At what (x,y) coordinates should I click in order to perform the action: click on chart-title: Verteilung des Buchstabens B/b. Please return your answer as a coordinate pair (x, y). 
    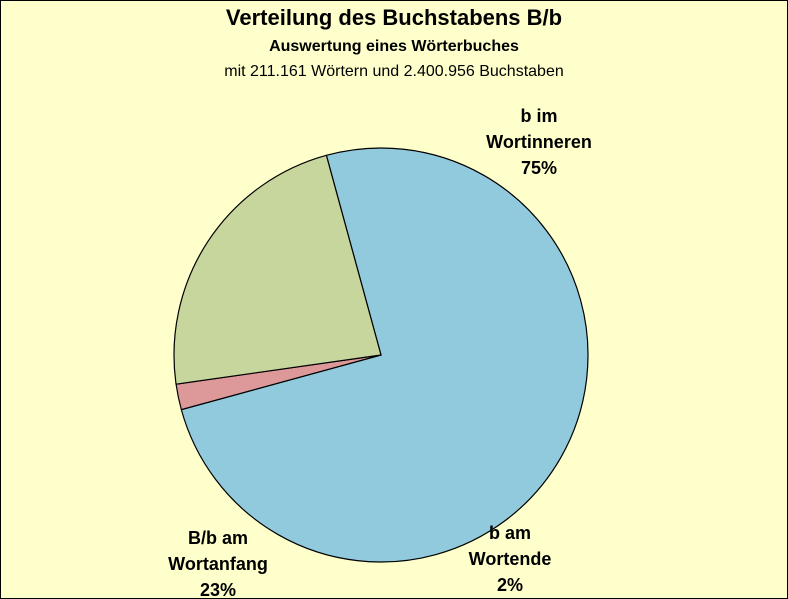
    Looking at the image, I should click on (394, 17).